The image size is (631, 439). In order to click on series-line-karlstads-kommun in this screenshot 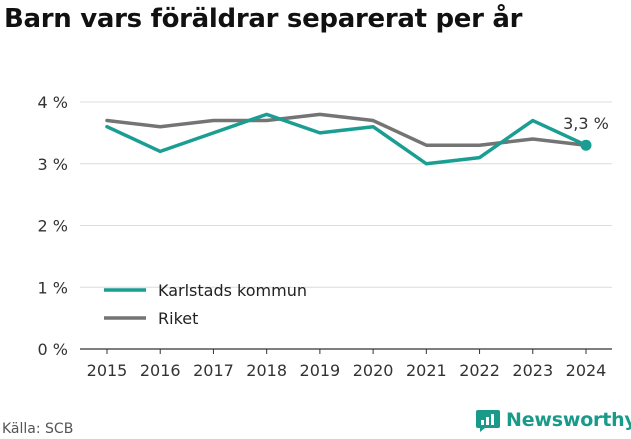, I will do `click(346, 139)`.